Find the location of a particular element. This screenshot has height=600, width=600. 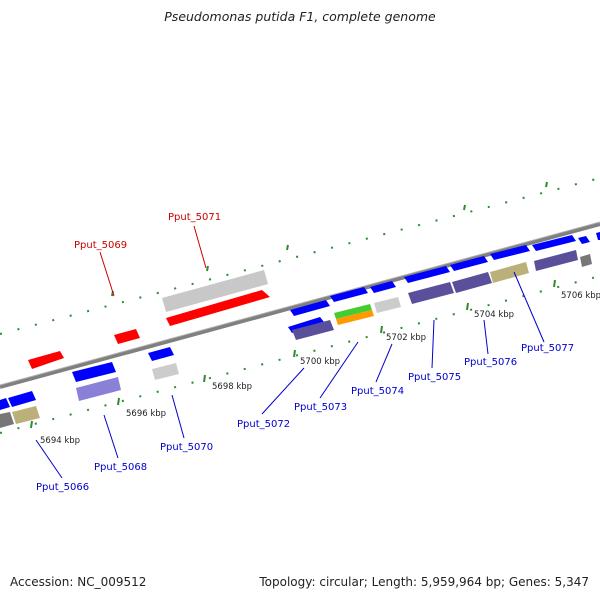

gene-label-5077: Pput_5077 is located at coordinates (547, 348).